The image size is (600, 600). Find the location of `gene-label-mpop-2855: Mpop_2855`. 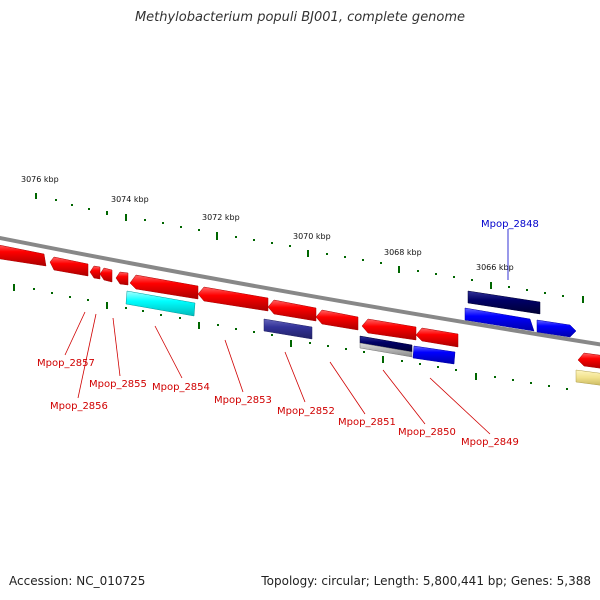

gene-label-mpop-2855: Mpop_2855 is located at coordinates (118, 384).